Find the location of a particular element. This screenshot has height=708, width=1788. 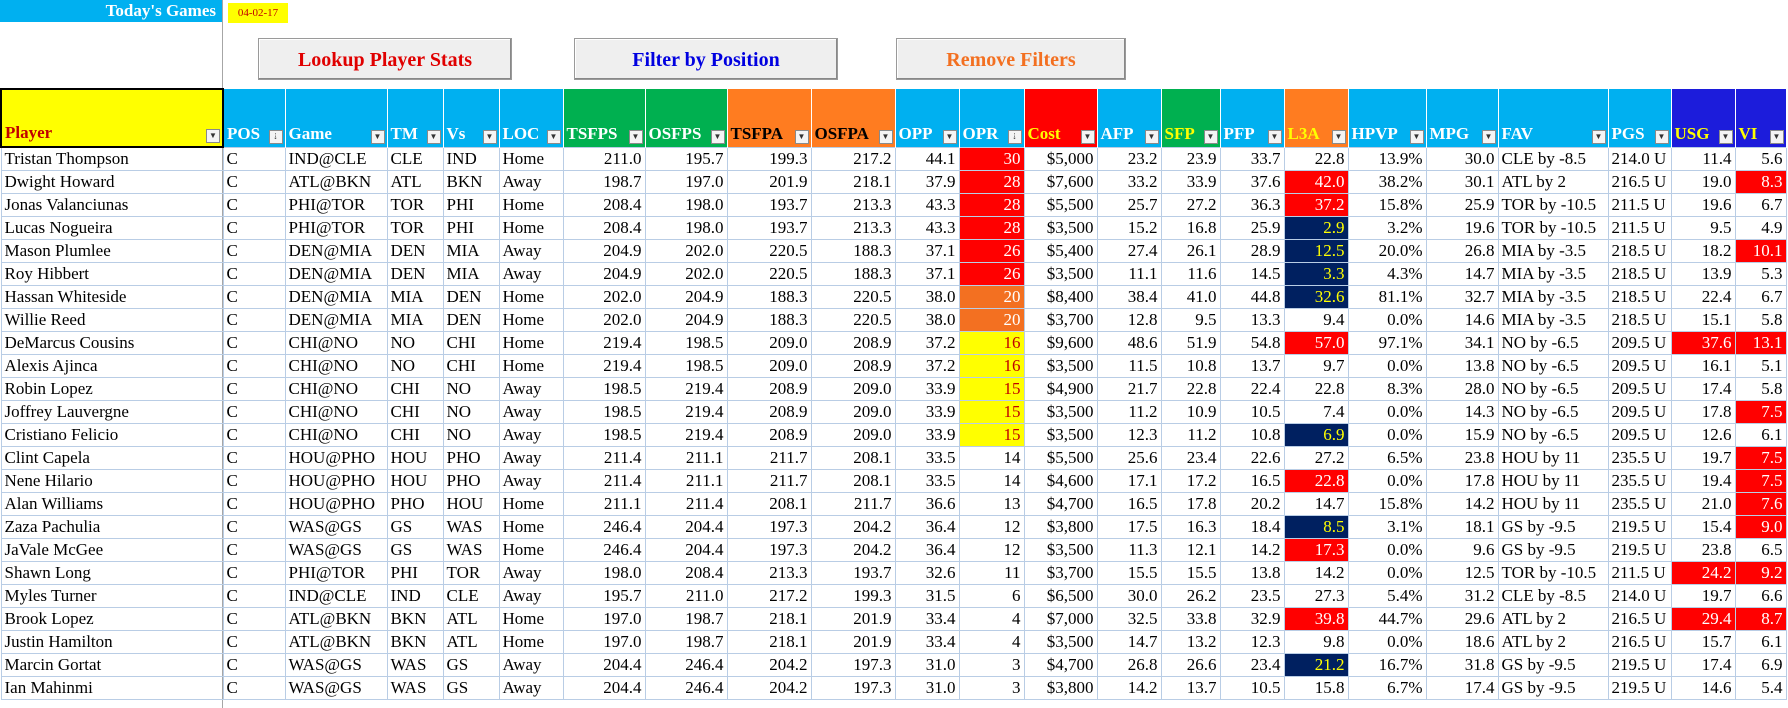

cell-vs: BKN is located at coordinates (471, 182).